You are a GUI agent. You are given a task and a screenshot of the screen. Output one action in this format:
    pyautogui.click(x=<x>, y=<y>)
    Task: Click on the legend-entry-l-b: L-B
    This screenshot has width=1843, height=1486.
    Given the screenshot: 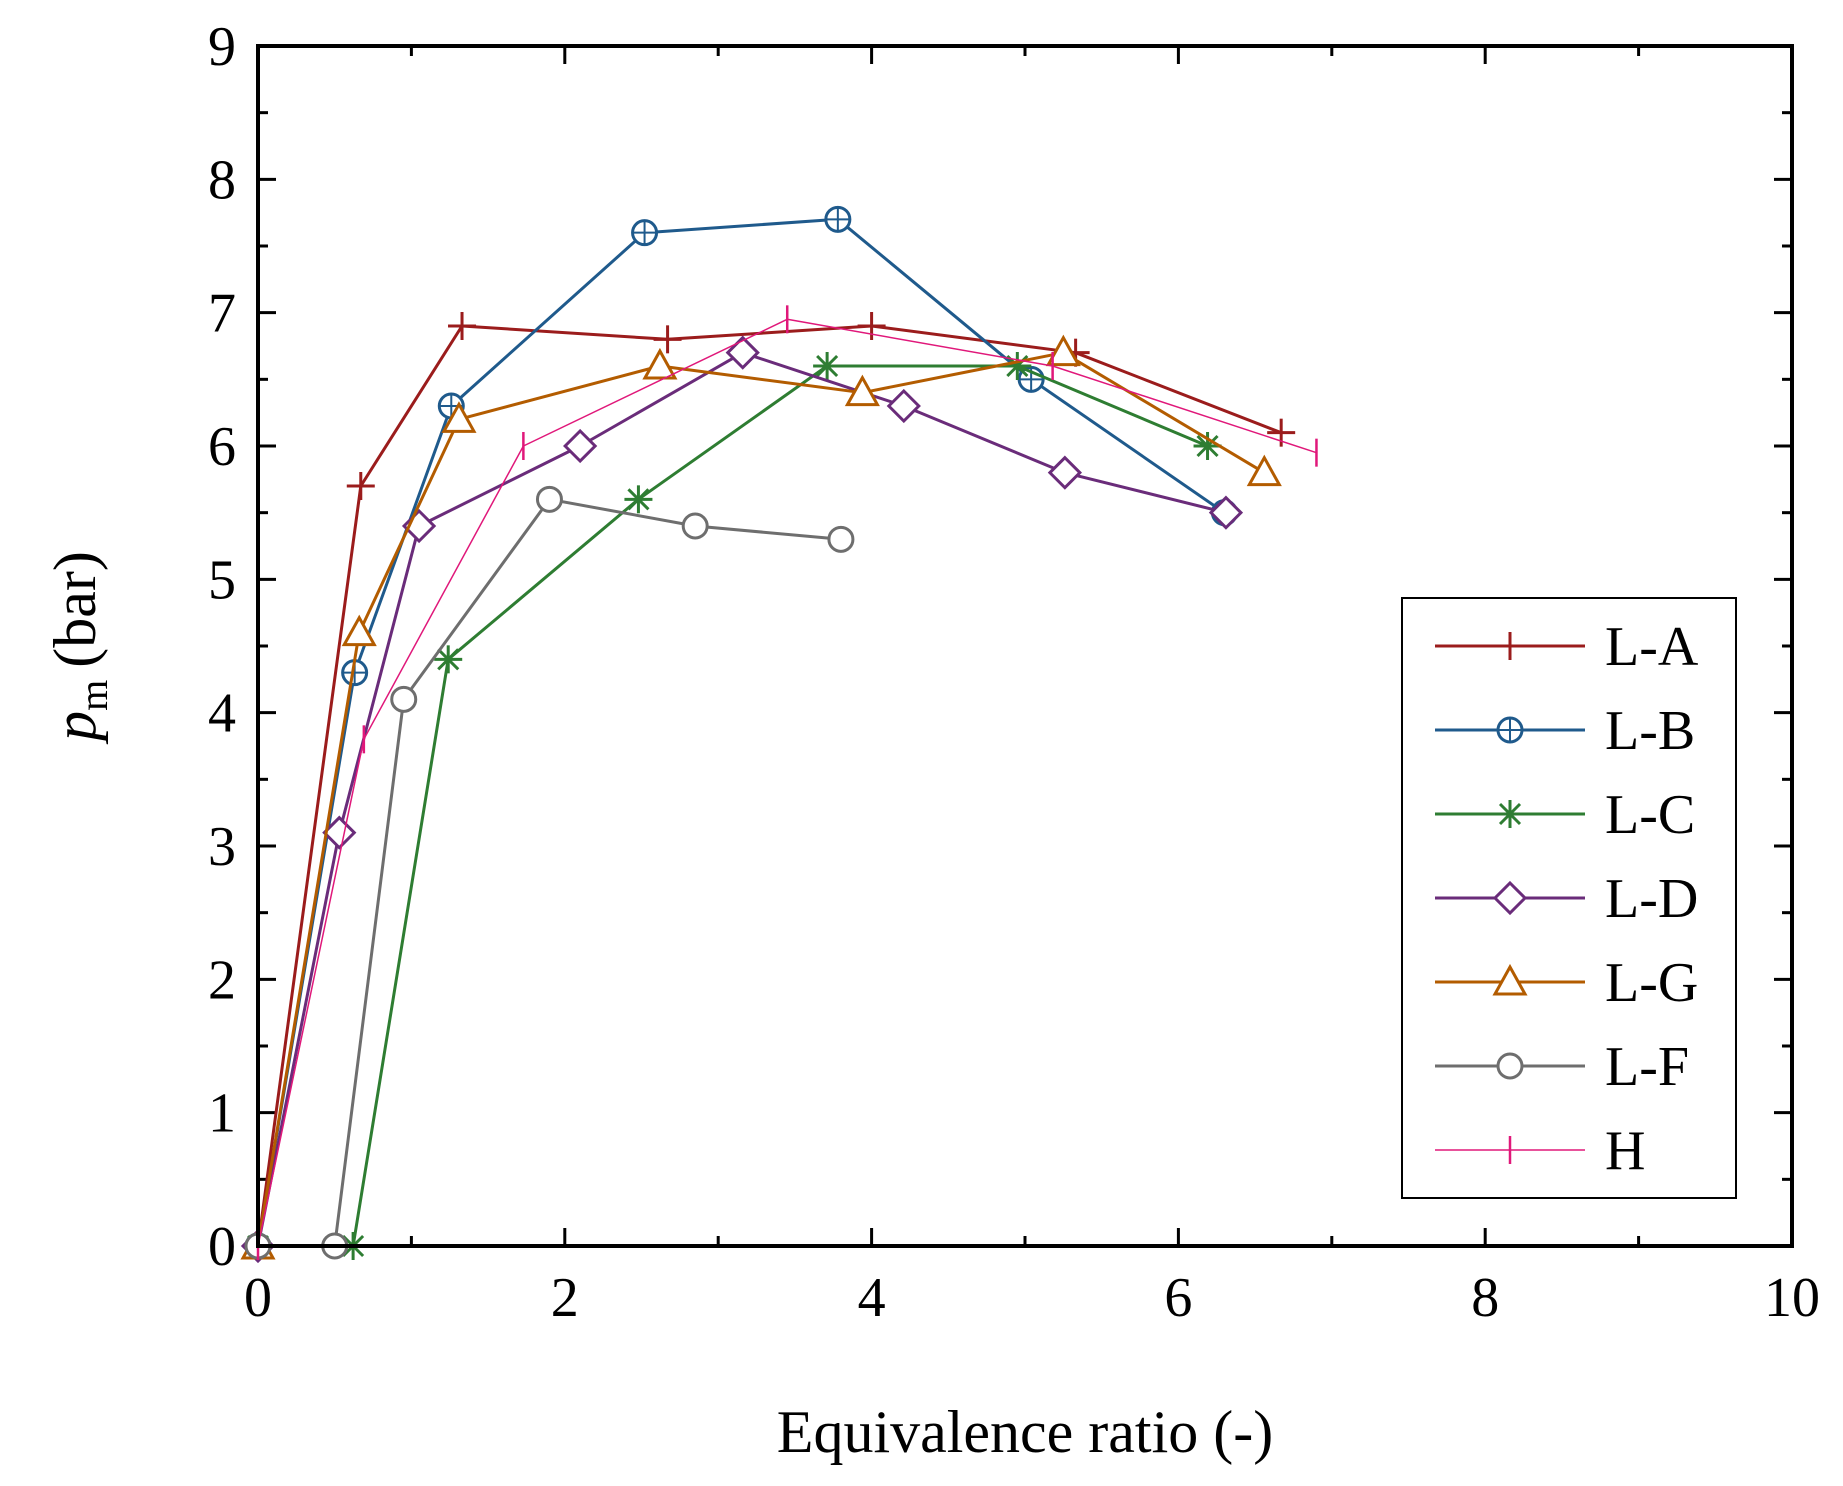 What is the action you would take?
    pyautogui.click(x=1565, y=731)
    